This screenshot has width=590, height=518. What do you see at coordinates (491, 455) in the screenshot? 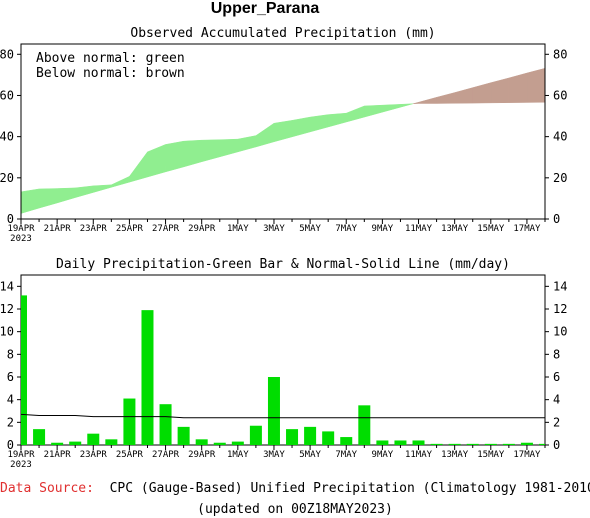
I see `daily-xtick-label: 15MAY` at bounding box center [491, 455].